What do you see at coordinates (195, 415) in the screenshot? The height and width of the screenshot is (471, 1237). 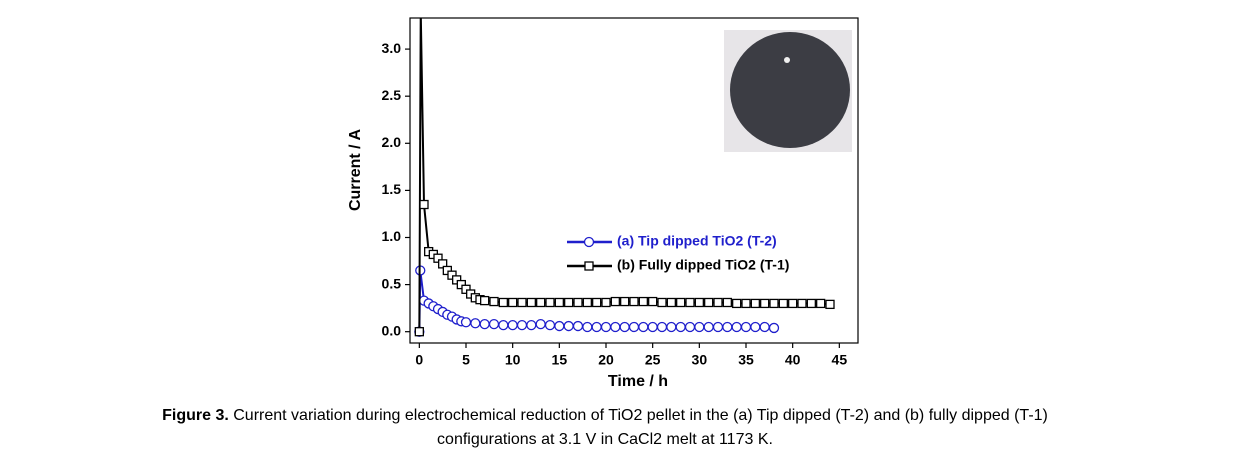 I see `figure-label: Figure 3.` at bounding box center [195, 415].